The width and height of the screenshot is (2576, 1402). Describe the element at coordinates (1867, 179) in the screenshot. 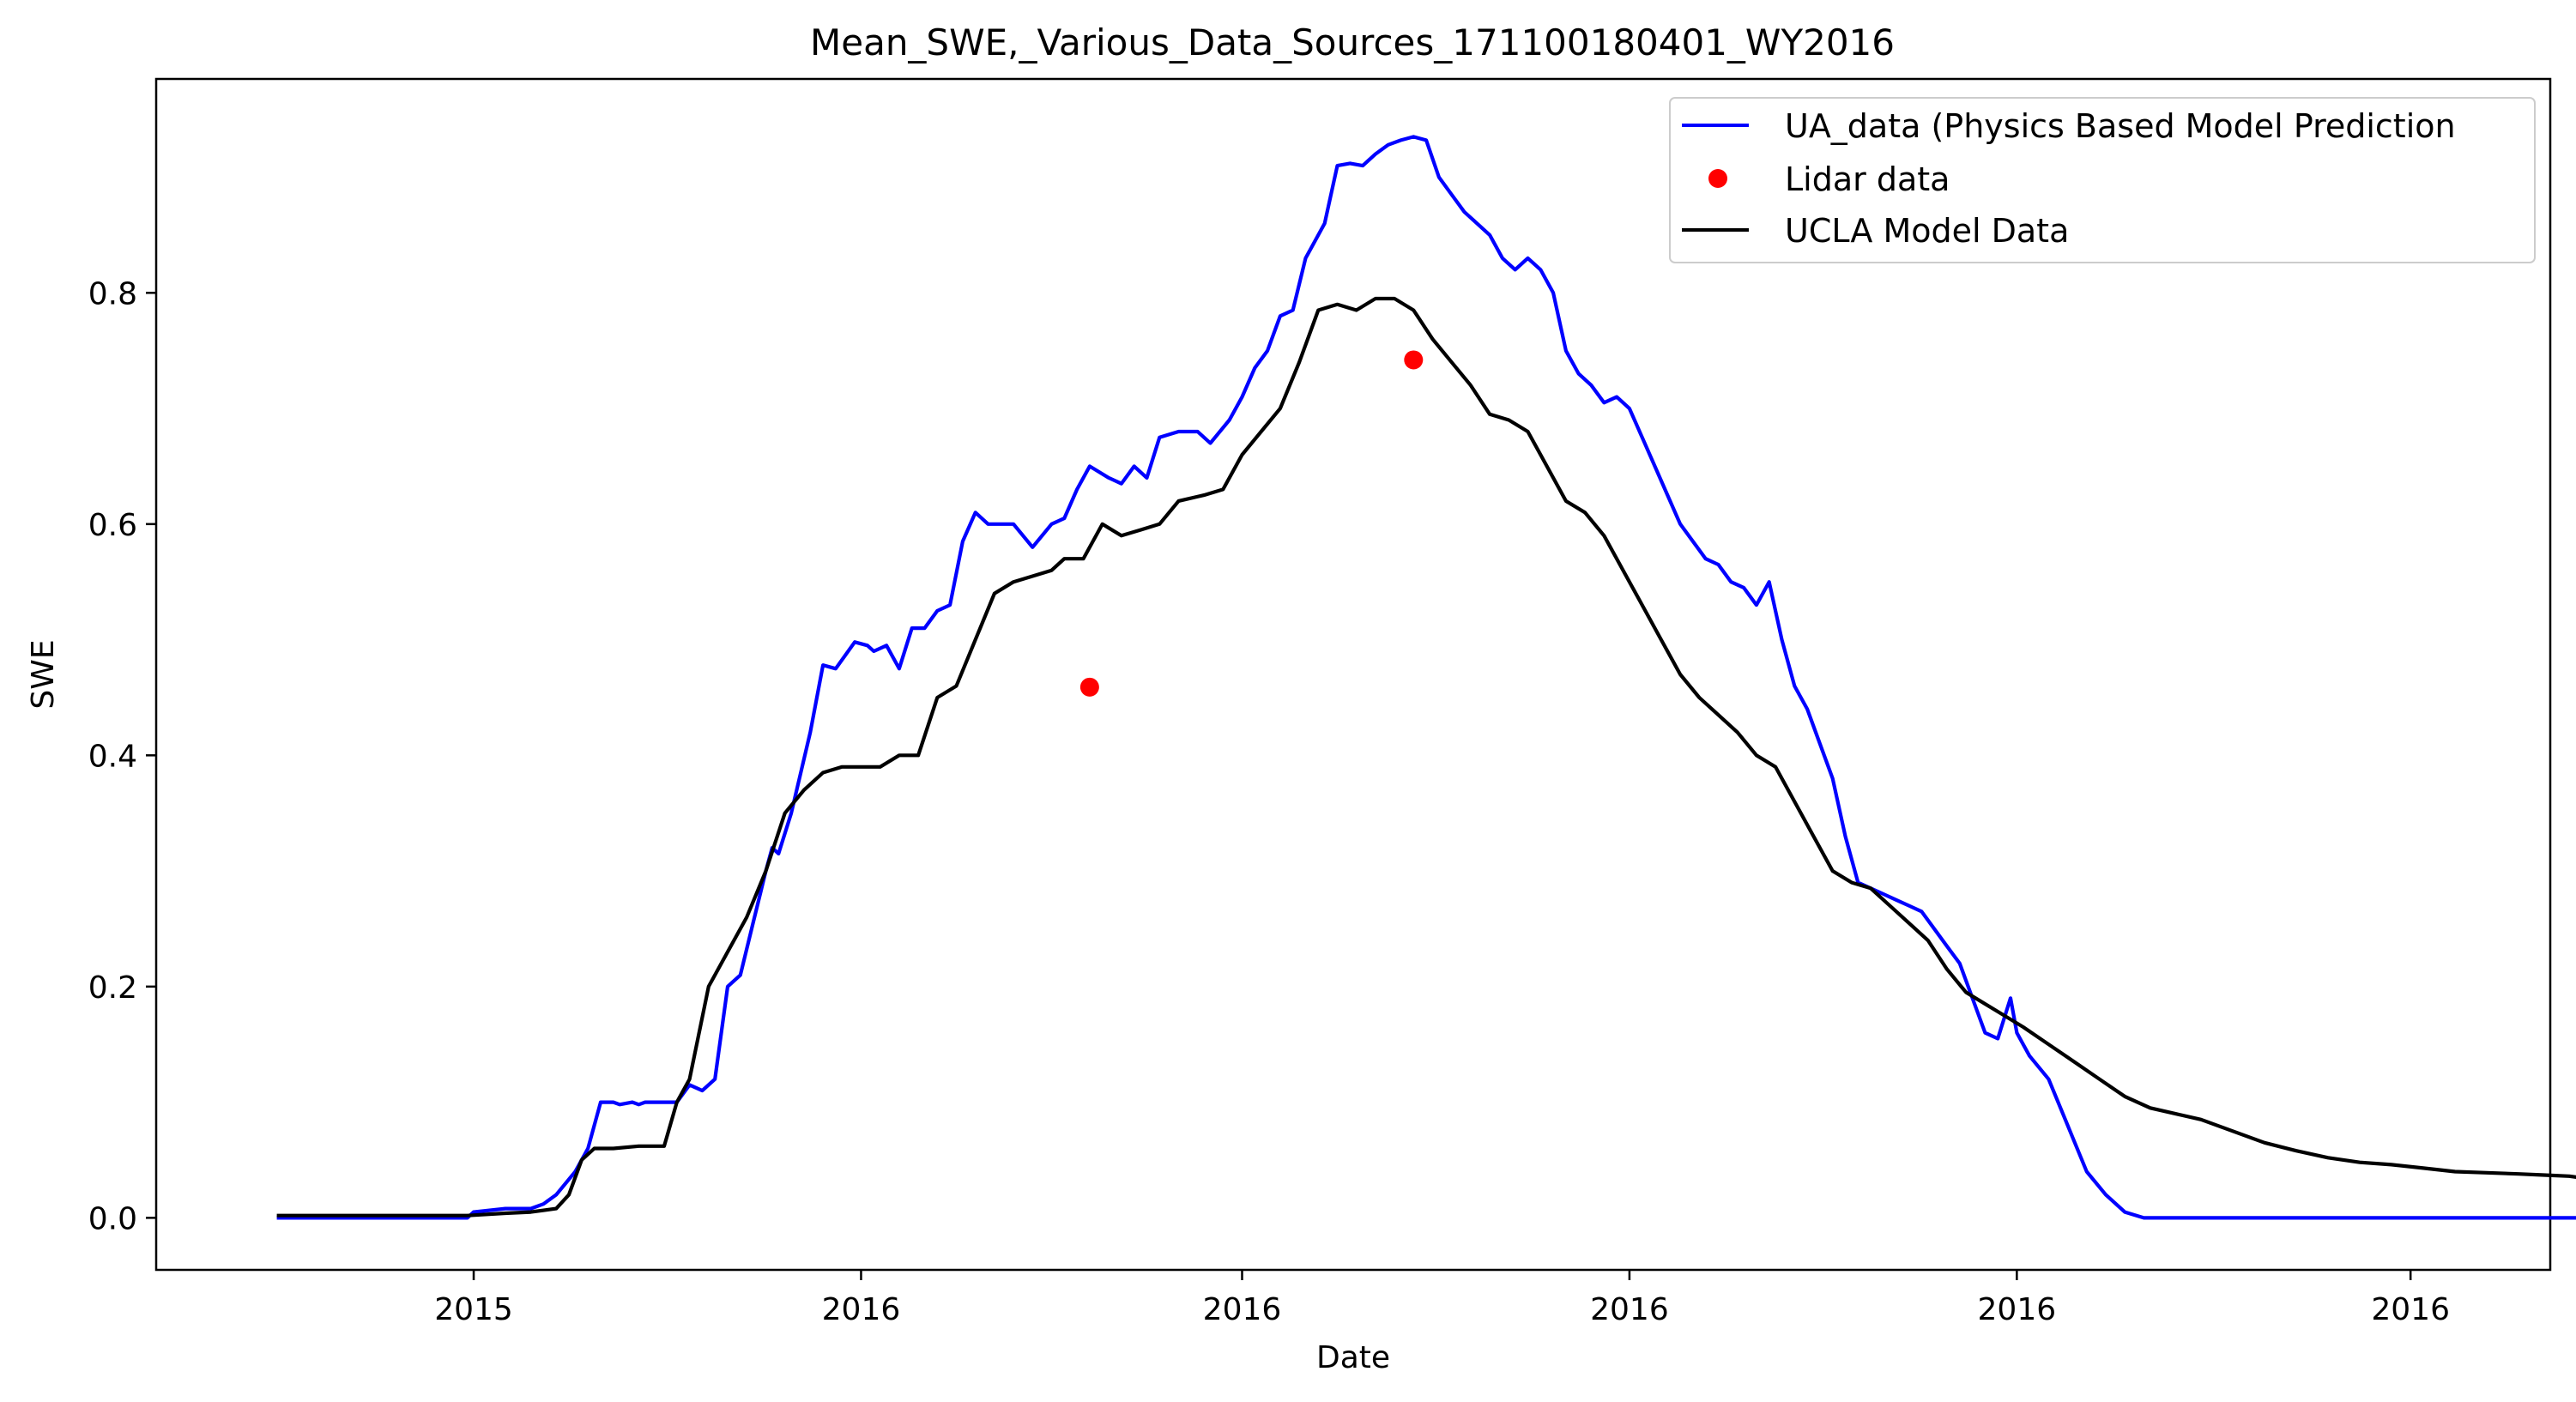

I see `legend-label-lidar-data: Lidar data` at that location.